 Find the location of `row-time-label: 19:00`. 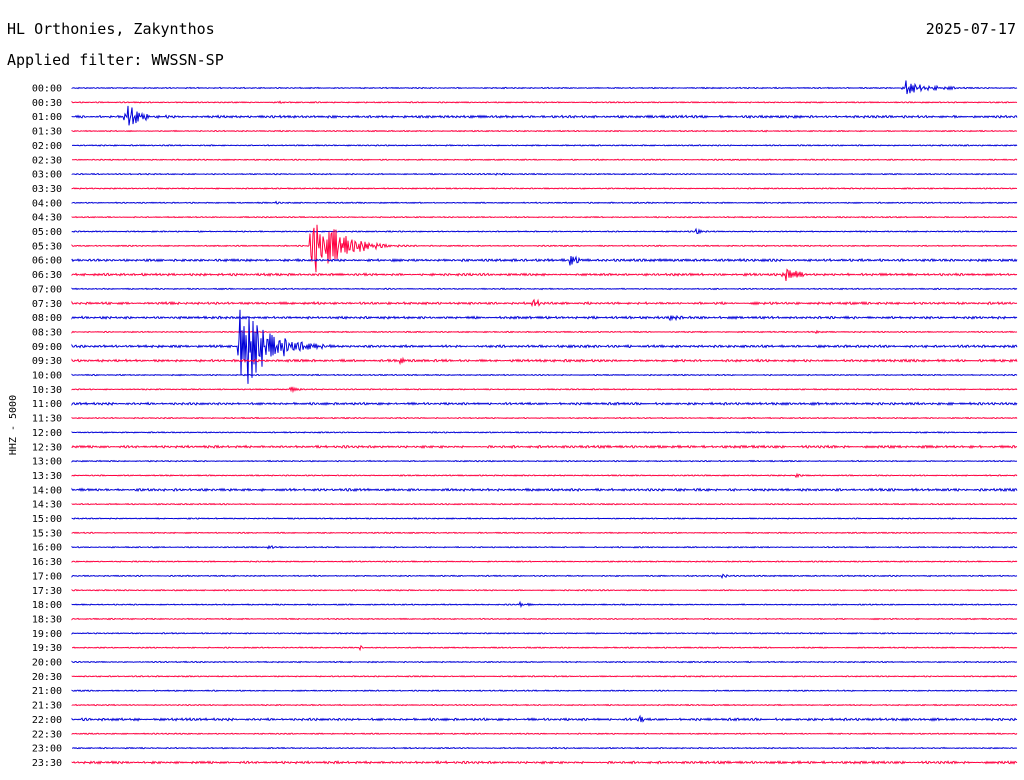

row-time-label: 19:00 is located at coordinates (47, 634).